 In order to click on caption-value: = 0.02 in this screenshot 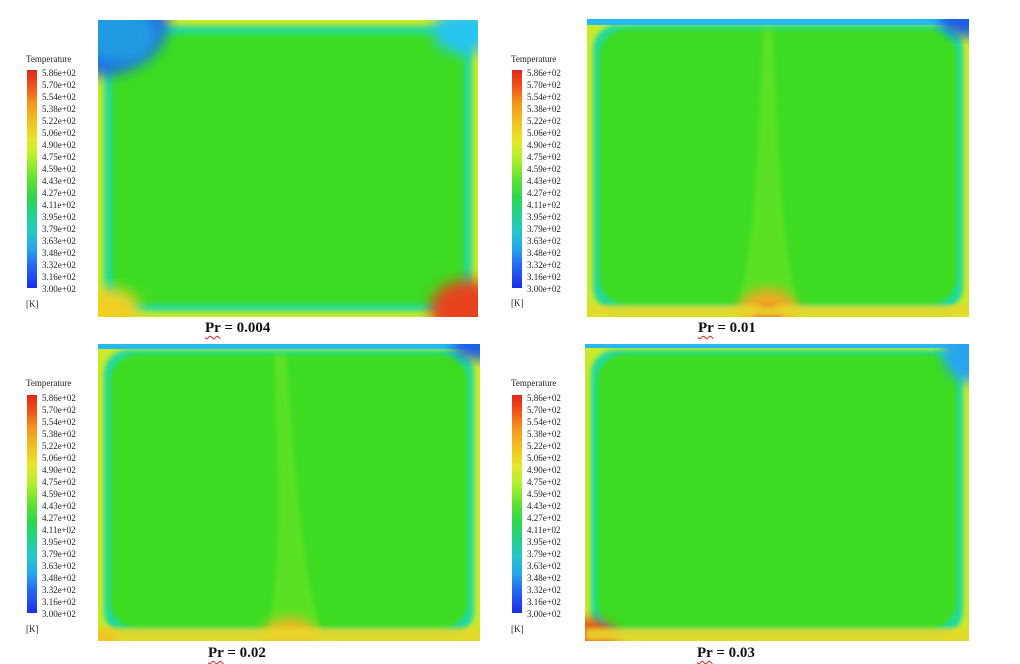, I will do `click(244, 653)`.